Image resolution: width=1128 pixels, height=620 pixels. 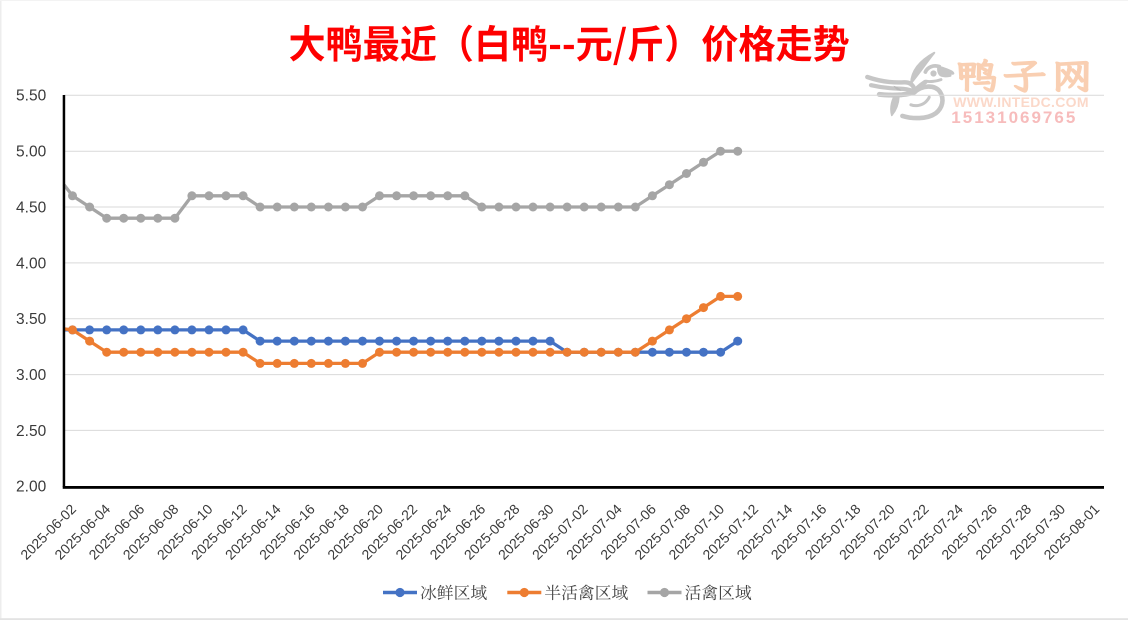 What do you see at coordinates (1021, 102) in the screenshot?
I see `svg-text: WWW.INTEDC.COM` at bounding box center [1021, 102].